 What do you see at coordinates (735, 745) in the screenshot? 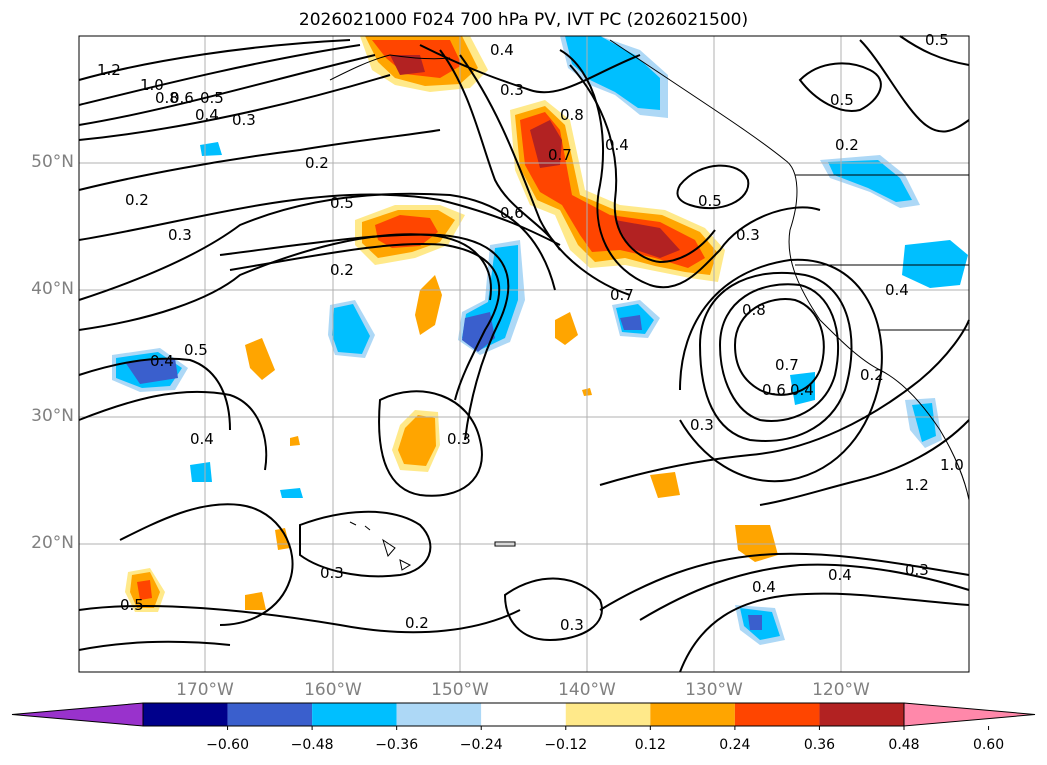
I see `colorbar-tick-label: 0.24` at bounding box center [735, 745].